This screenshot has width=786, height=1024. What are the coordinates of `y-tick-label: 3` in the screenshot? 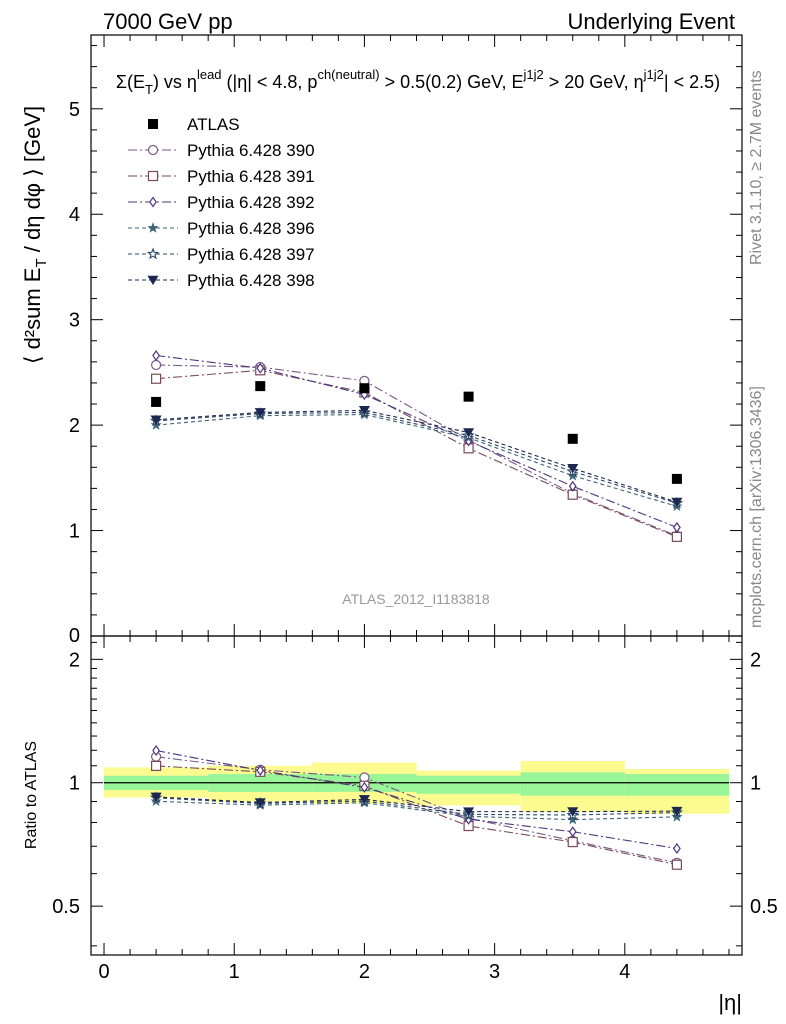 It's located at (74, 321).